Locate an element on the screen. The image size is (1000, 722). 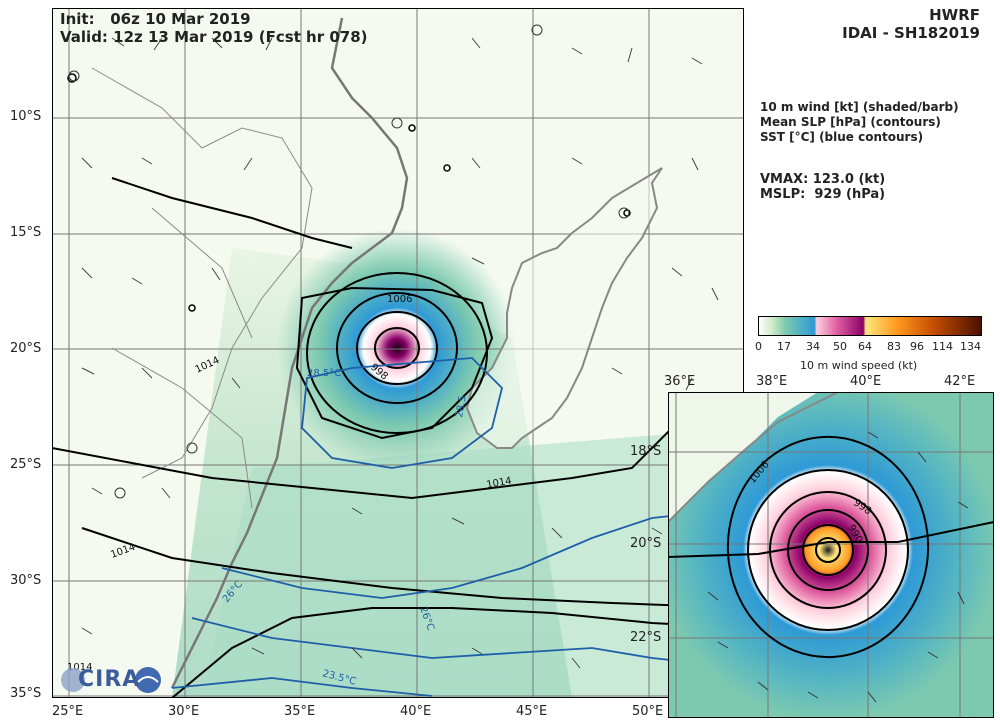
cb-tick: 50 is located at coordinates (840, 346).